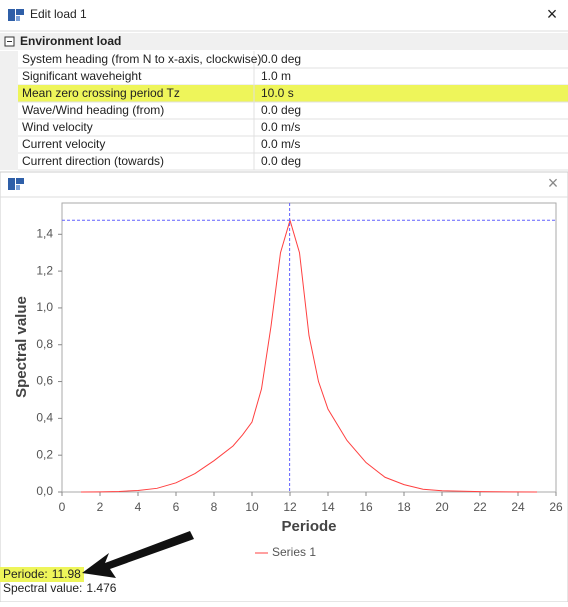 The image size is (568, 607). I want to click on status-value: 1.476, so click(101, 588).